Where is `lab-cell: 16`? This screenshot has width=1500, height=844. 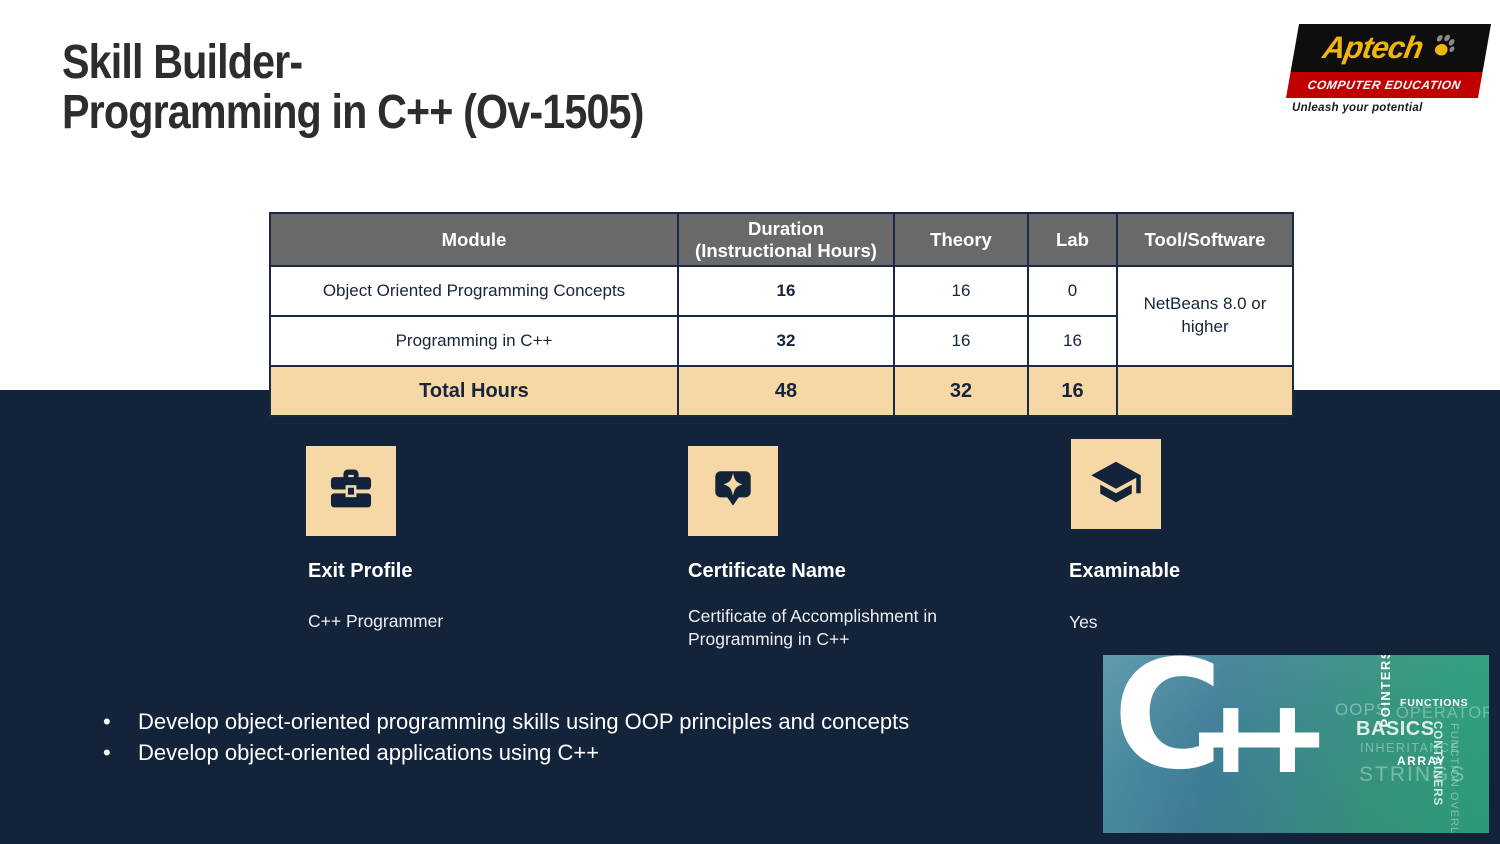
lab-cell: 16 is located at coordinates (1072, 341).